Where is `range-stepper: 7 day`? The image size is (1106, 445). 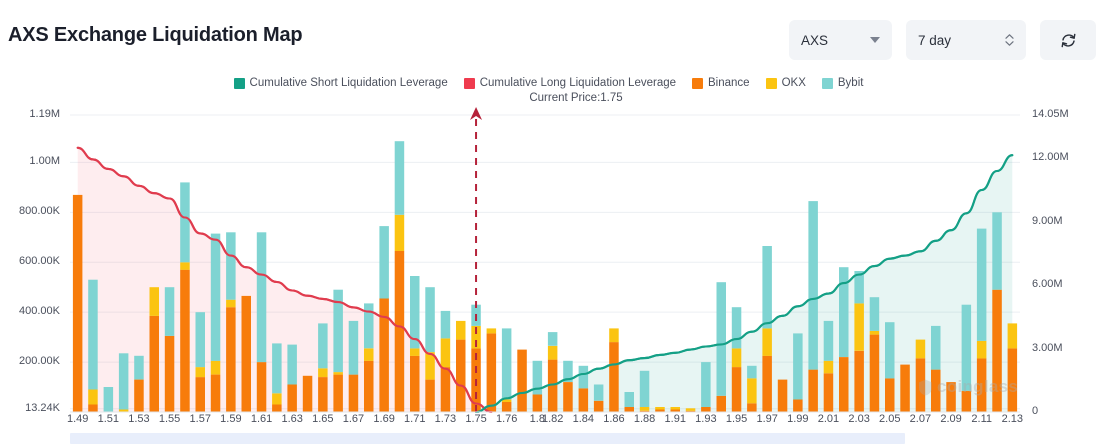 range-stepper: 7 day is located at coordinates (966, 40).